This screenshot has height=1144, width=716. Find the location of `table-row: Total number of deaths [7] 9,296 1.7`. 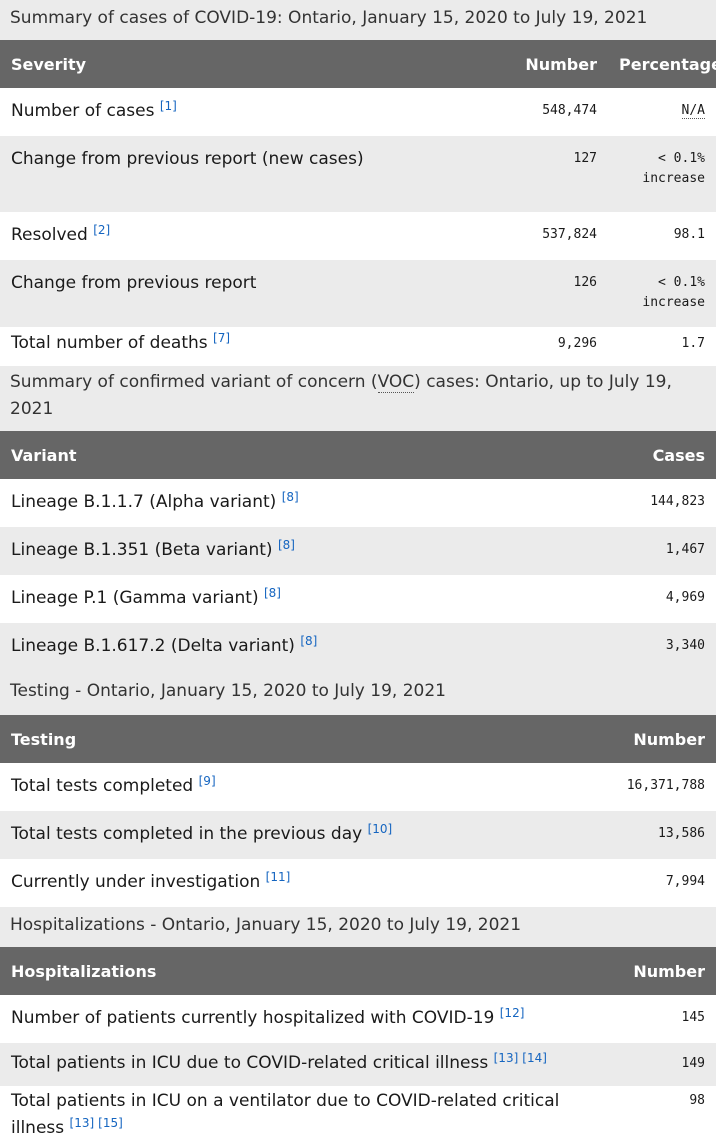

table-row: Total number of deaths [7] 9,296 1.7 is located at coordinates (358, 346).